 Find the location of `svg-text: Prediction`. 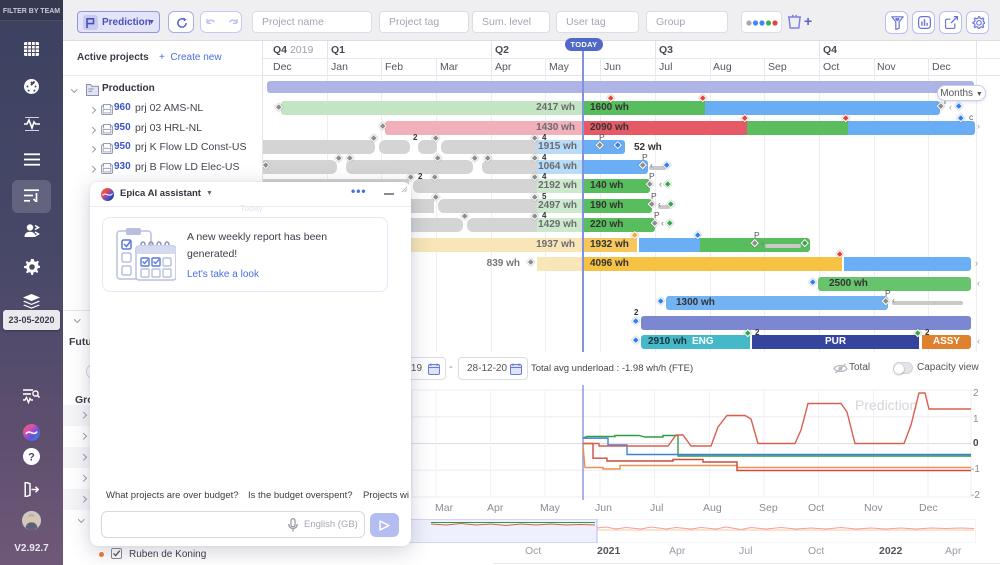

svg-text: Prediction is located at coordinates (886, 405).